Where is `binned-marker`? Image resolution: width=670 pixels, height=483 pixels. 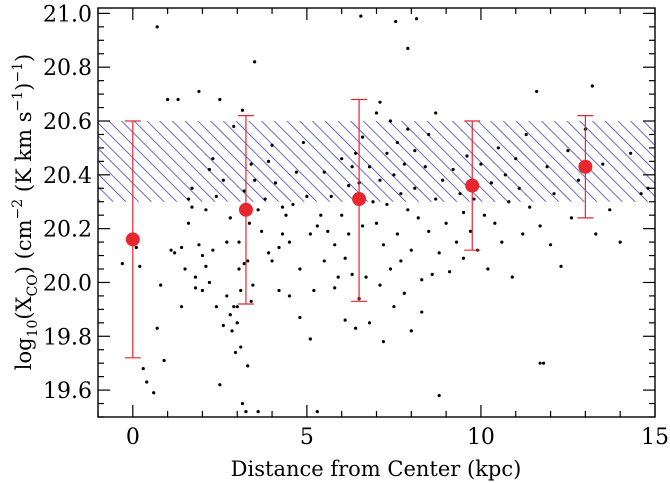
binned-marker is located at coordinates (132, 239).